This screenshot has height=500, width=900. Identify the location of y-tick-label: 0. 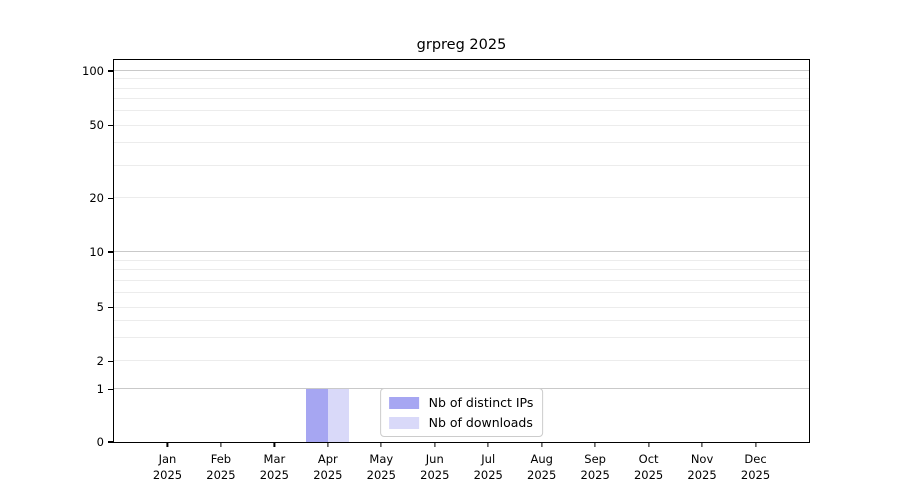
(100, 441).